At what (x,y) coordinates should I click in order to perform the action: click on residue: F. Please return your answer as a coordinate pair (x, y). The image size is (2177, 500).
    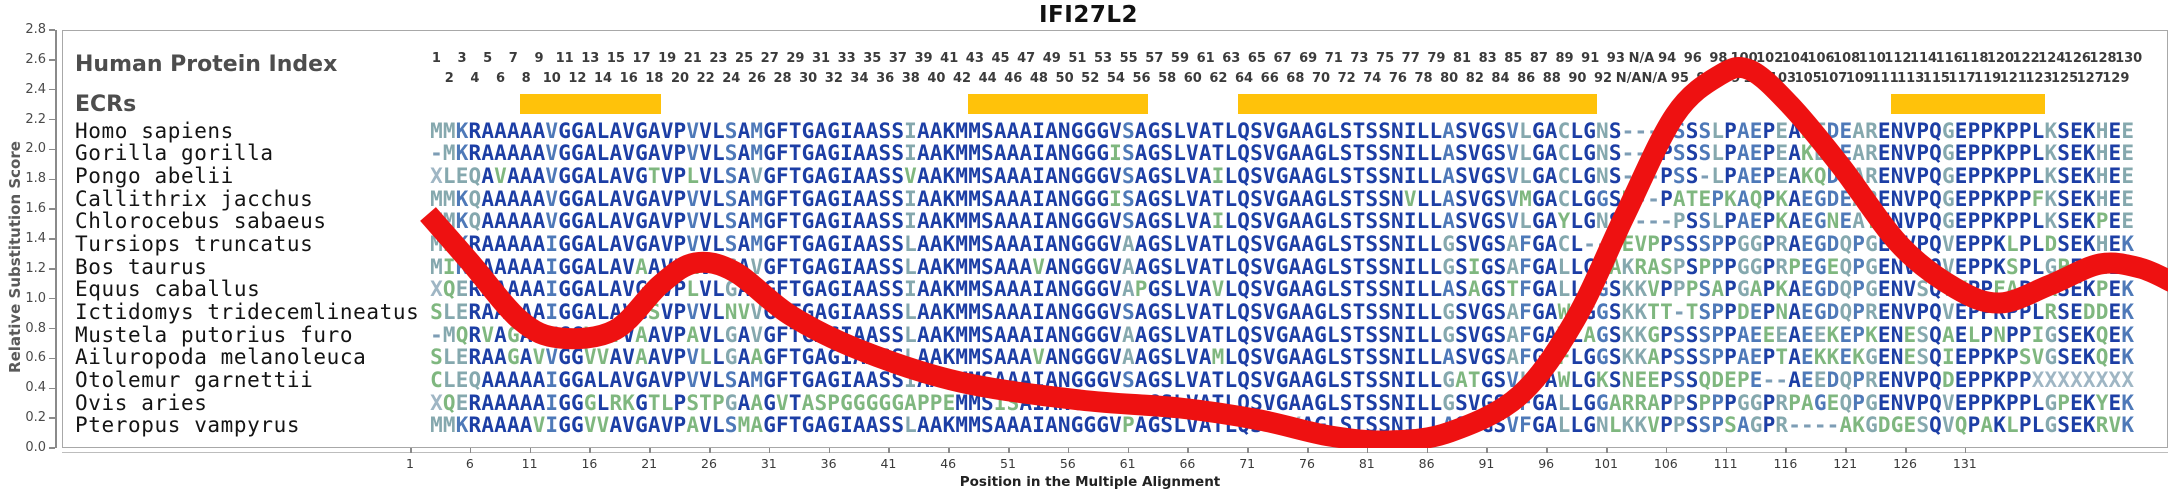
    Looking at the image, I should click on (782, 425).